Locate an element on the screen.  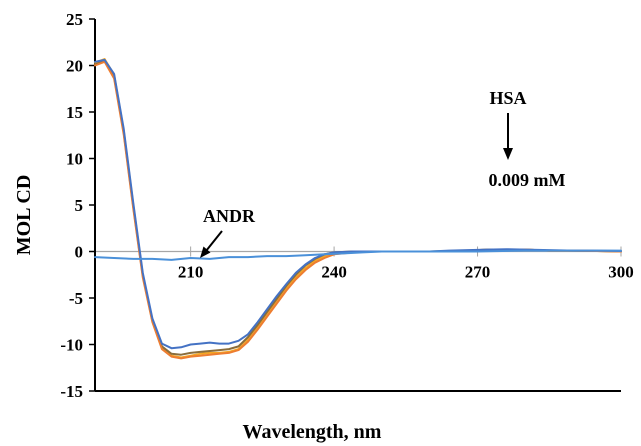
y-tick-label: 0 is located at coordinates (79, 252).